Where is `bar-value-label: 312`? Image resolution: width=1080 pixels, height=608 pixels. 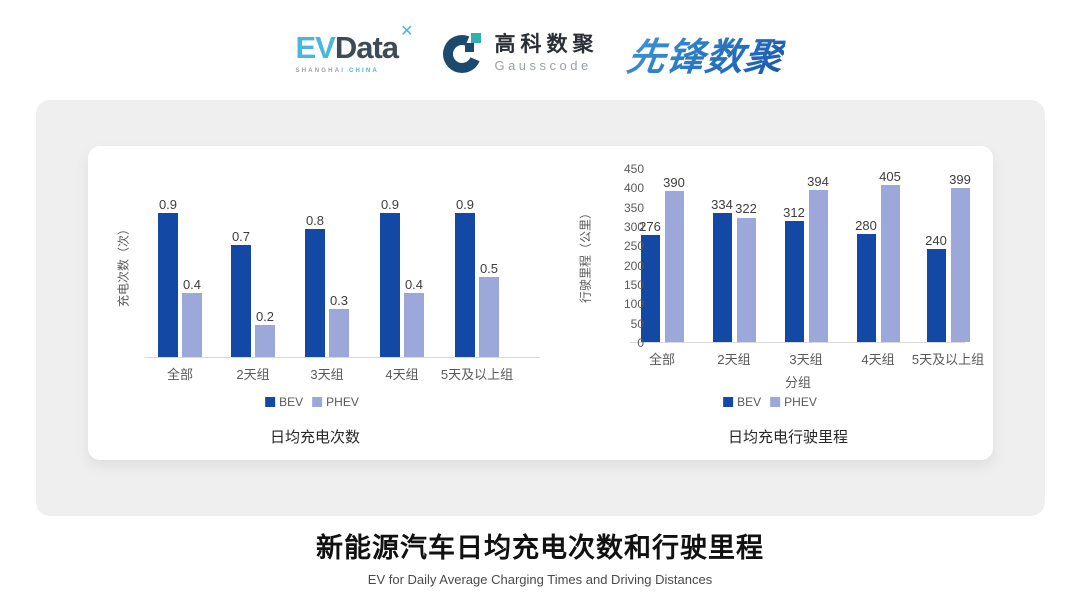
bar-value-label: 312 is located at coordinates (794, 213).